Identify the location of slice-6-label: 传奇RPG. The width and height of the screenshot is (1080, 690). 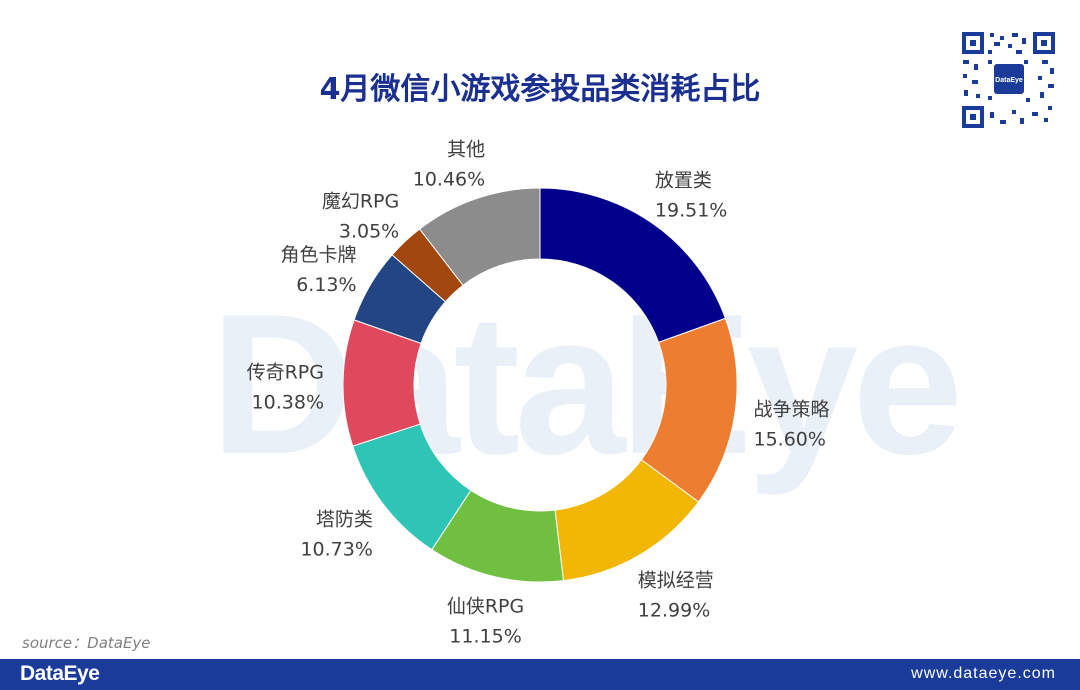
(285, 372).